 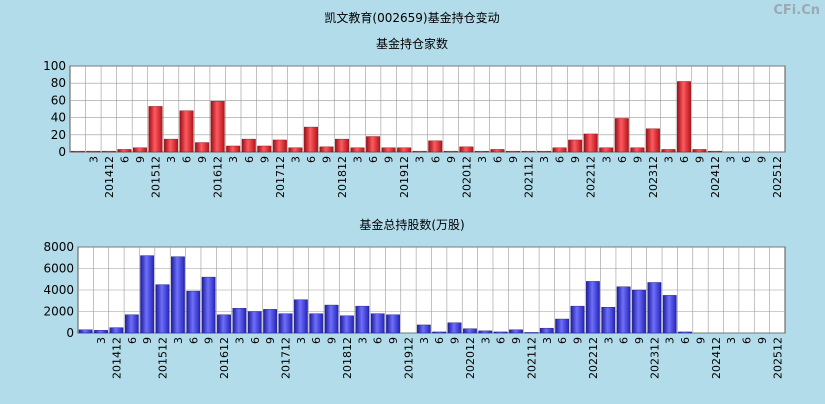 I want to click on shares-x-tick-label: 201512, so click(x=163, y=358).